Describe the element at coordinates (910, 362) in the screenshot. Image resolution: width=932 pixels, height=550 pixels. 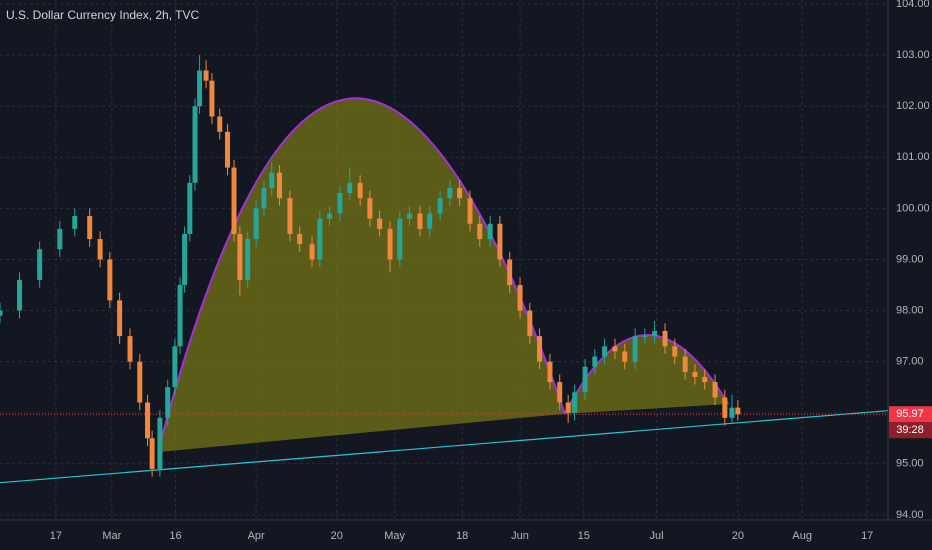
I see `y-tick-label: 97.00` at that location.